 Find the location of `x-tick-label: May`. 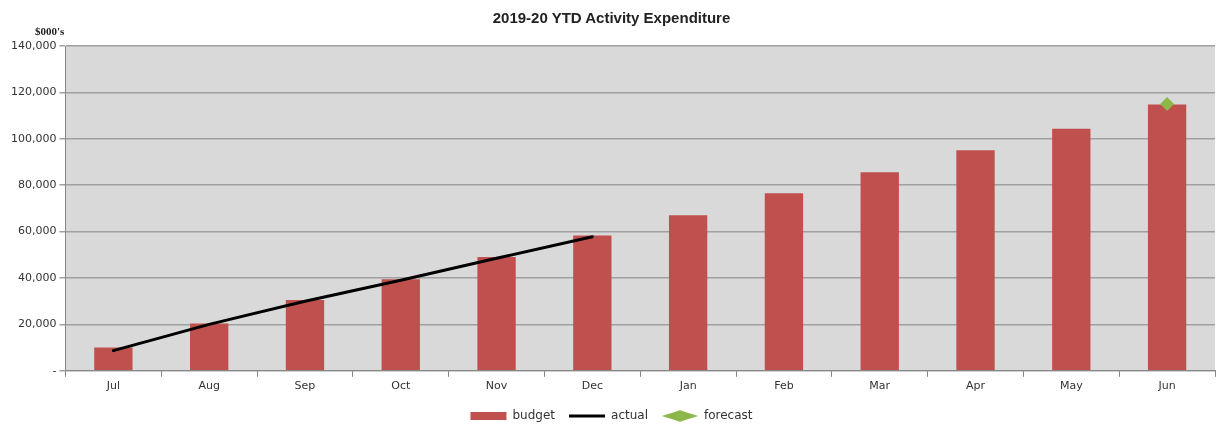

x-tick-label: May is located at coordinates (1071, 386).